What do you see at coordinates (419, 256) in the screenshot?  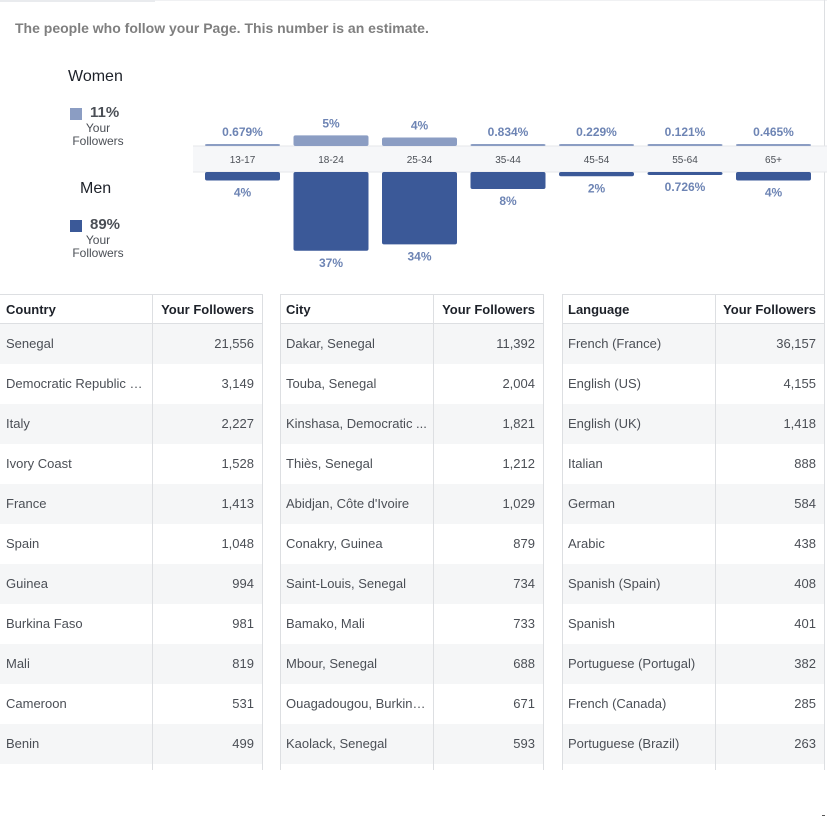 I see `men-bar-label-25-34: 34%` at bounding box center [419, 256].